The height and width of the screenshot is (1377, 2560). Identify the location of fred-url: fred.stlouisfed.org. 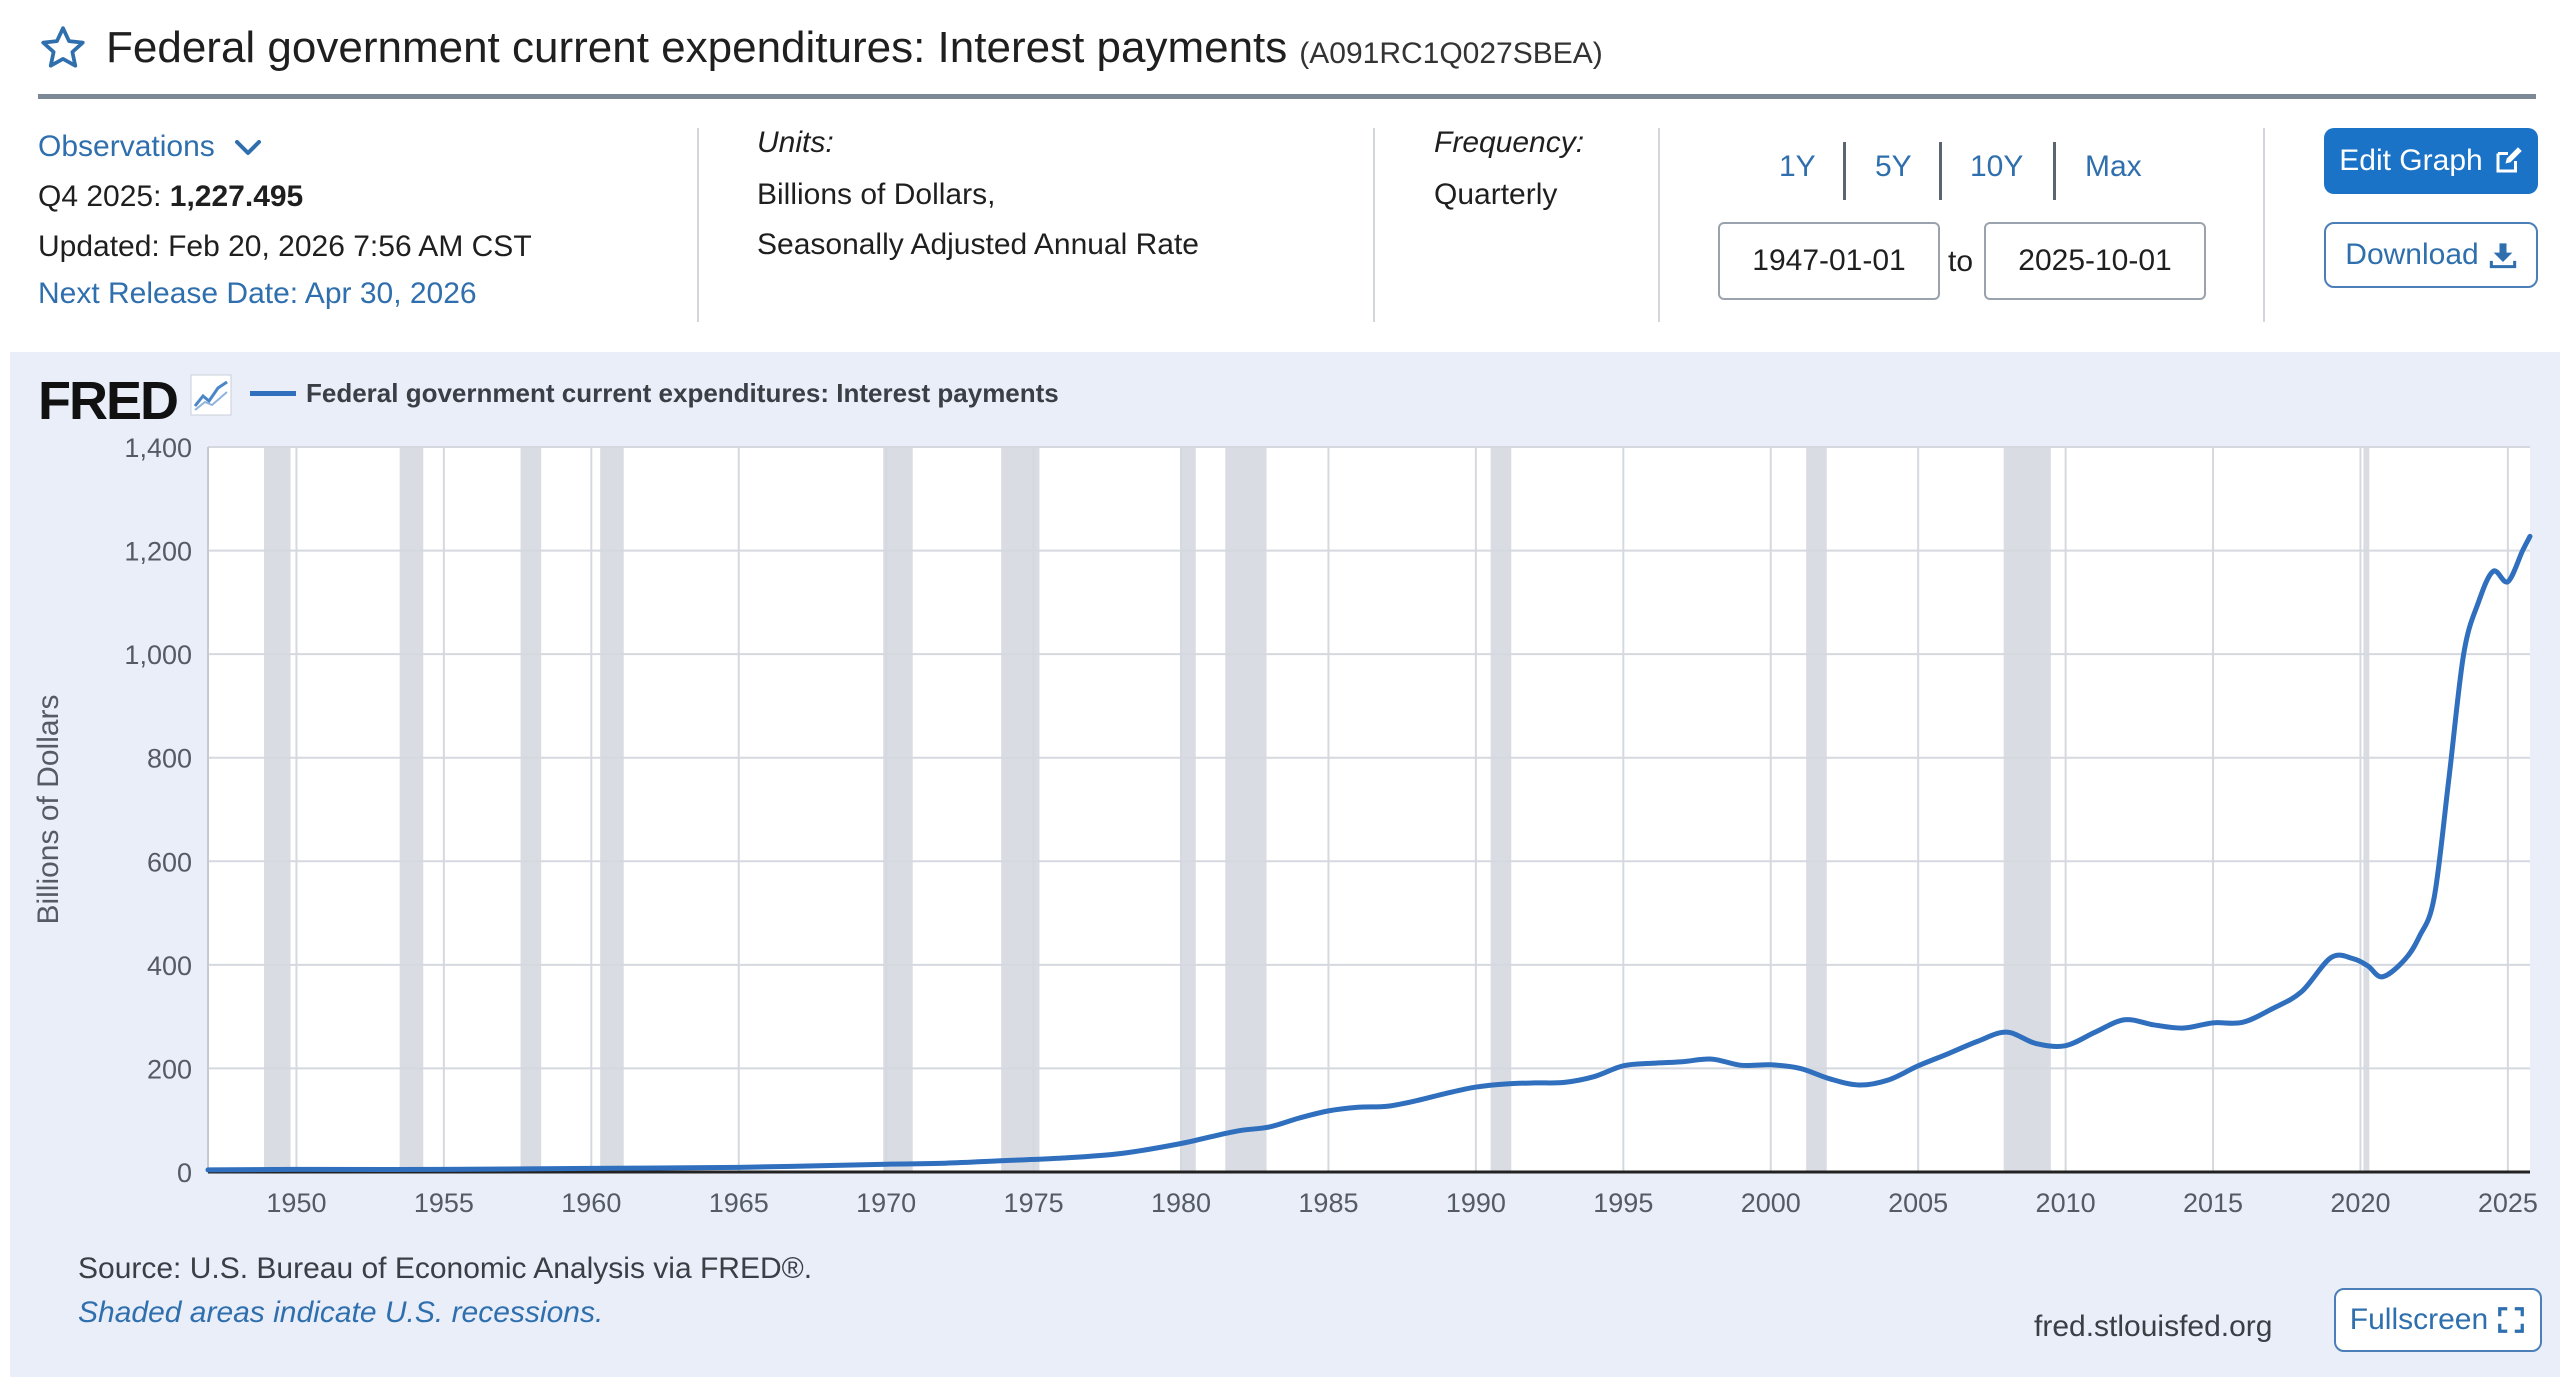
(2153, 1326).